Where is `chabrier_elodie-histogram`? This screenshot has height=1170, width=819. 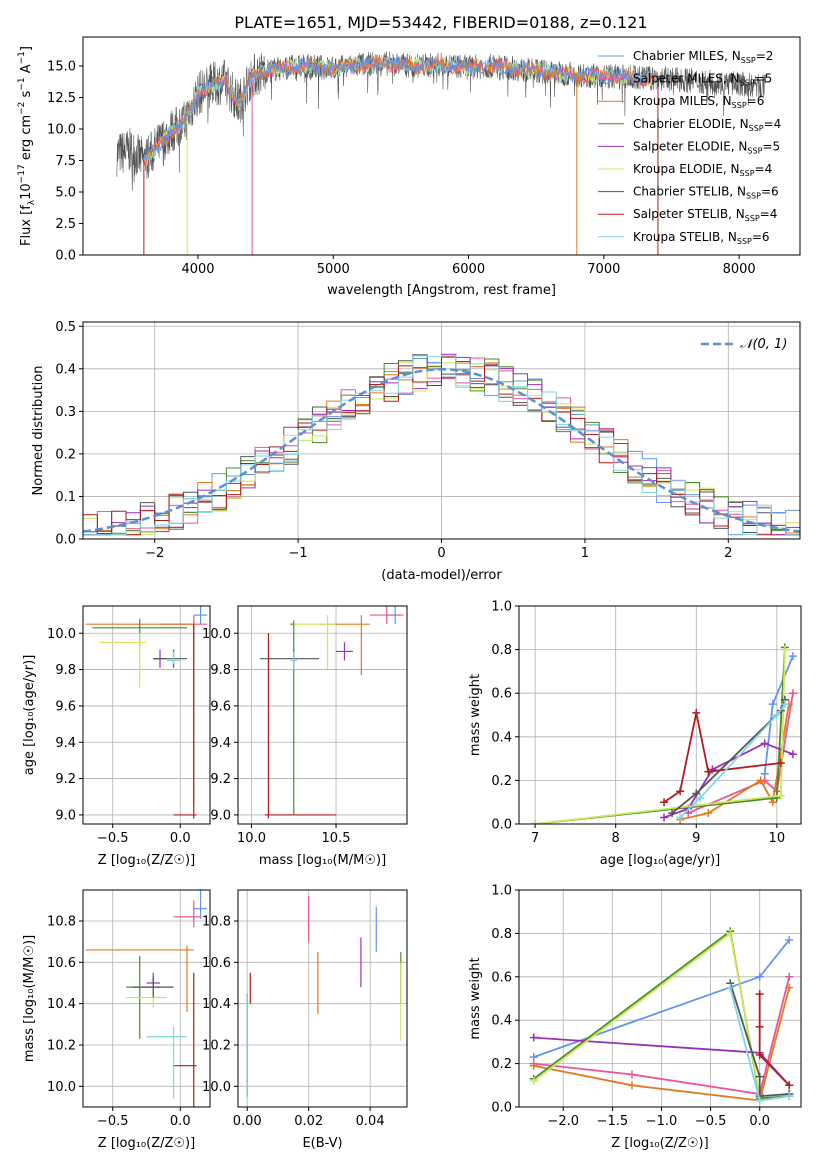 chabrier_elodie-histogram is located at coordinates (441, 447).